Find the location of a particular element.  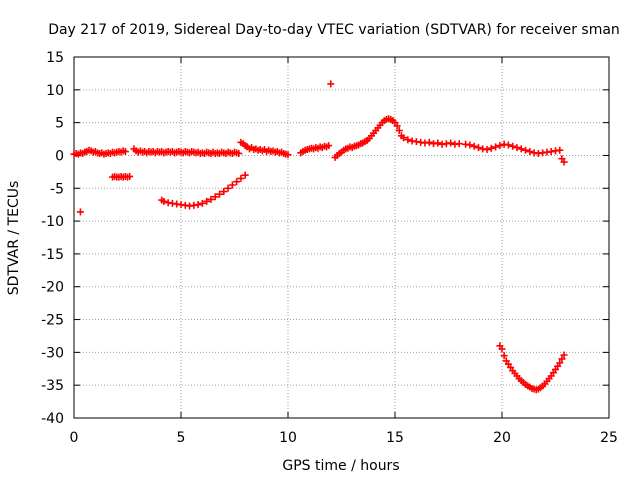

y-tick-label: -40 is located at coordinates (52, 419).